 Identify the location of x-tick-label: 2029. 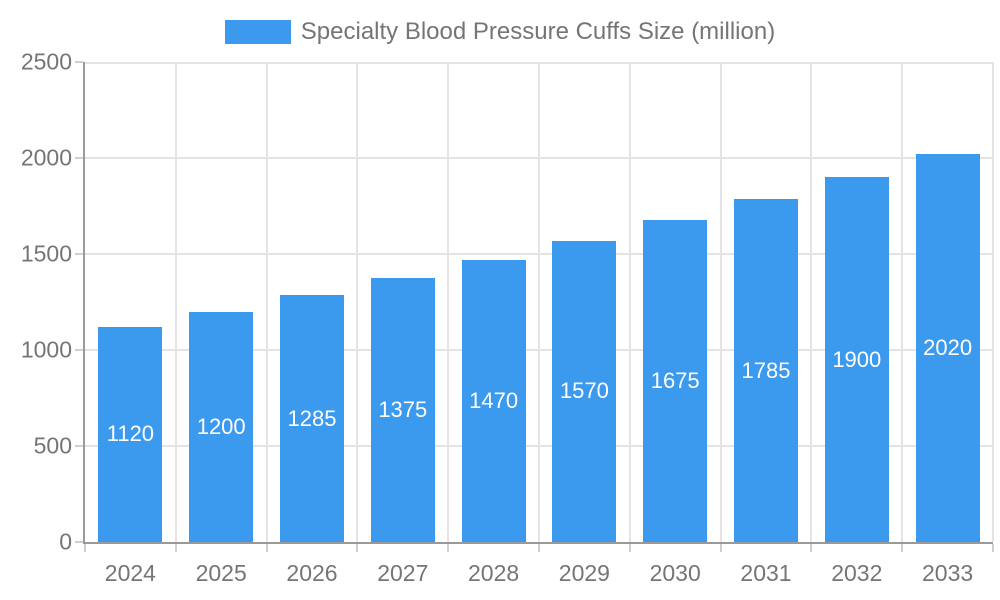
(584, 573).